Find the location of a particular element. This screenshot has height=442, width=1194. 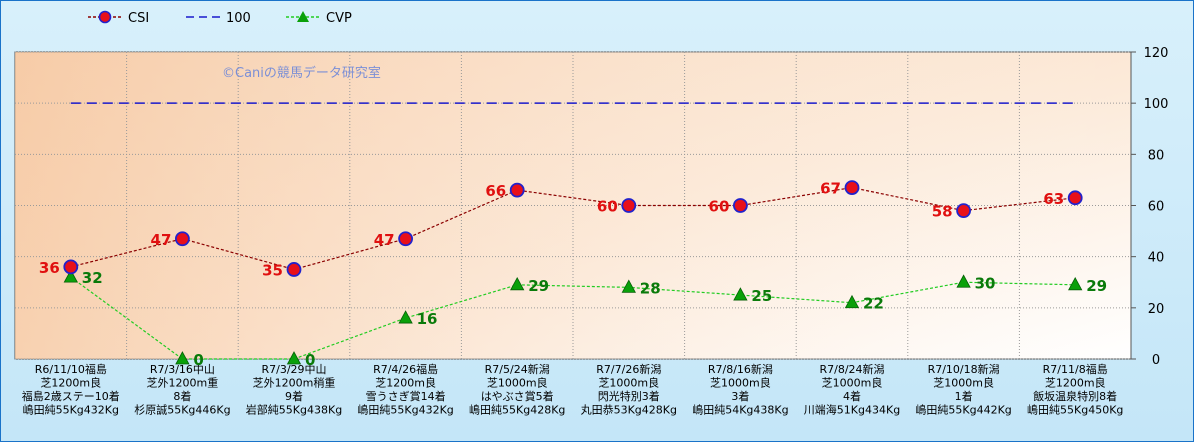

legend-cvp: CVP is located at coordinates (319, 18).